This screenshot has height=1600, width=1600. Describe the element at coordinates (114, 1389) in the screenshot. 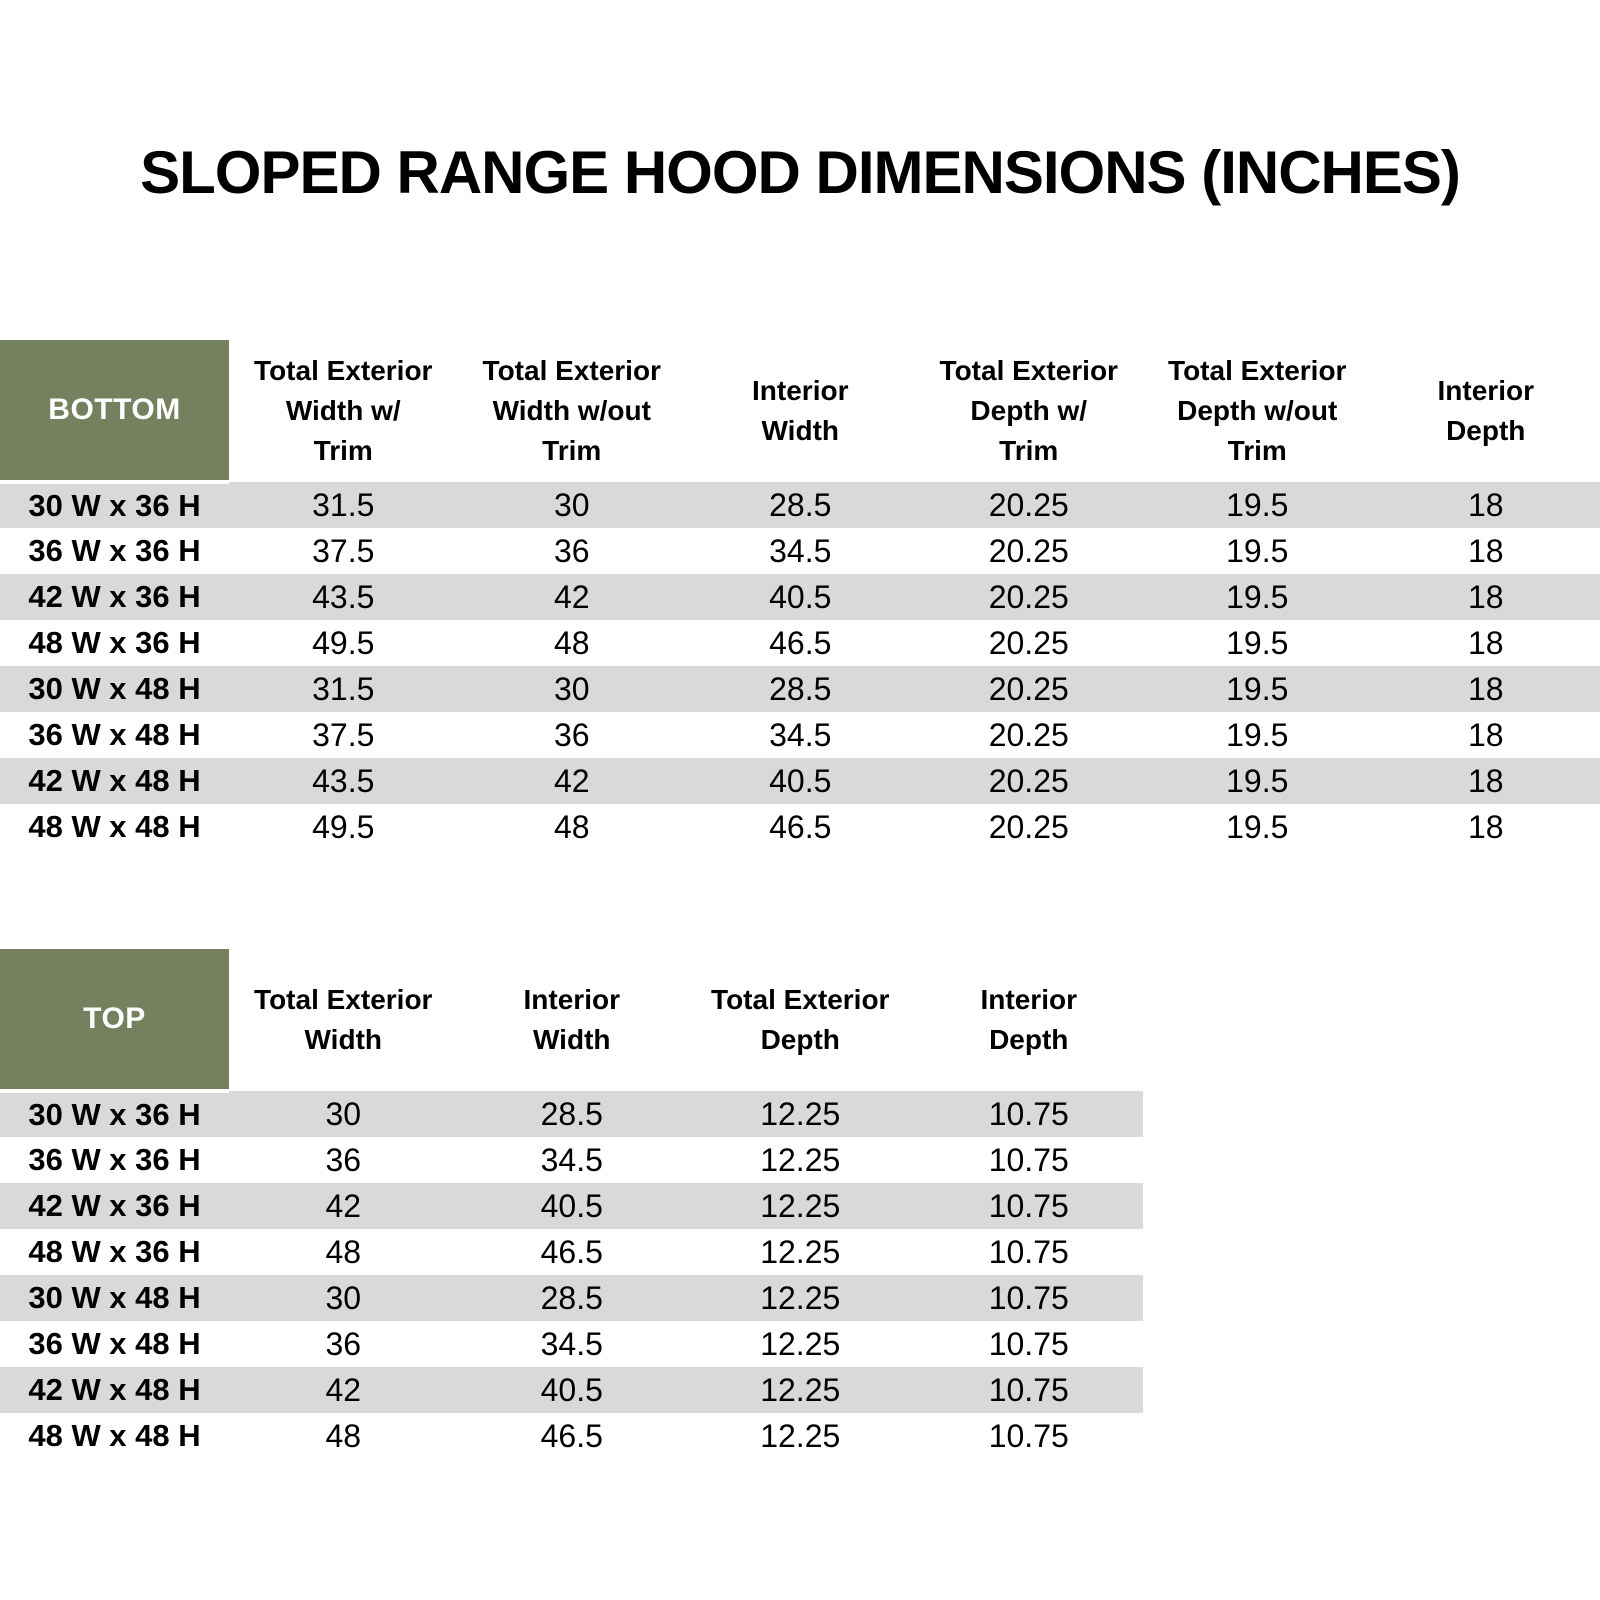

I see `row-label: 42 W x 48 H` at that location.